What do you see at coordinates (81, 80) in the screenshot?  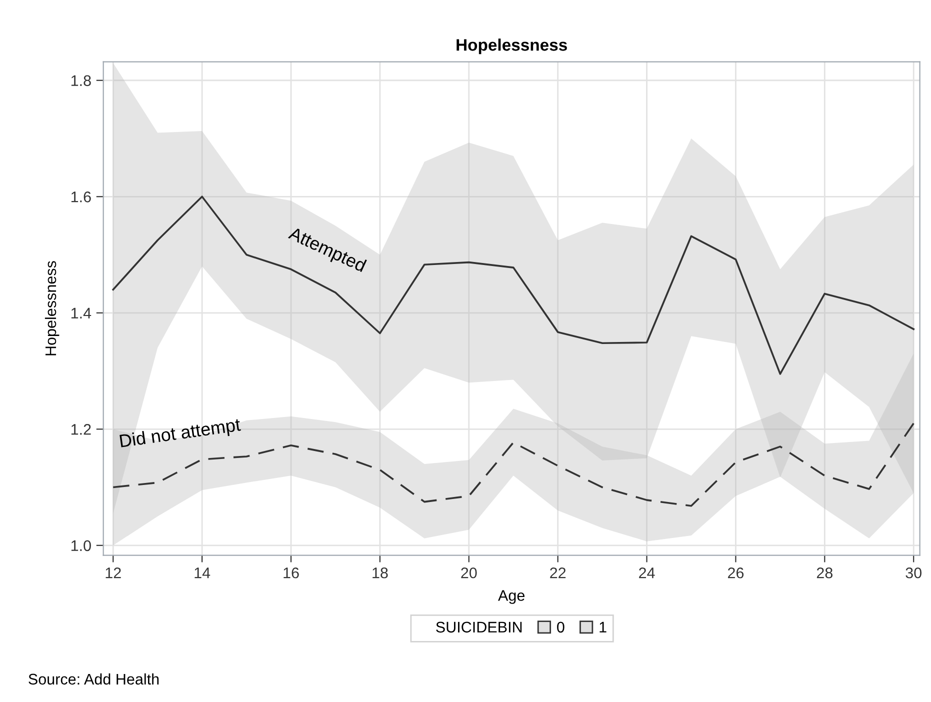 I see `y-tick-label: 1.8` at bounding box center [81, 80].